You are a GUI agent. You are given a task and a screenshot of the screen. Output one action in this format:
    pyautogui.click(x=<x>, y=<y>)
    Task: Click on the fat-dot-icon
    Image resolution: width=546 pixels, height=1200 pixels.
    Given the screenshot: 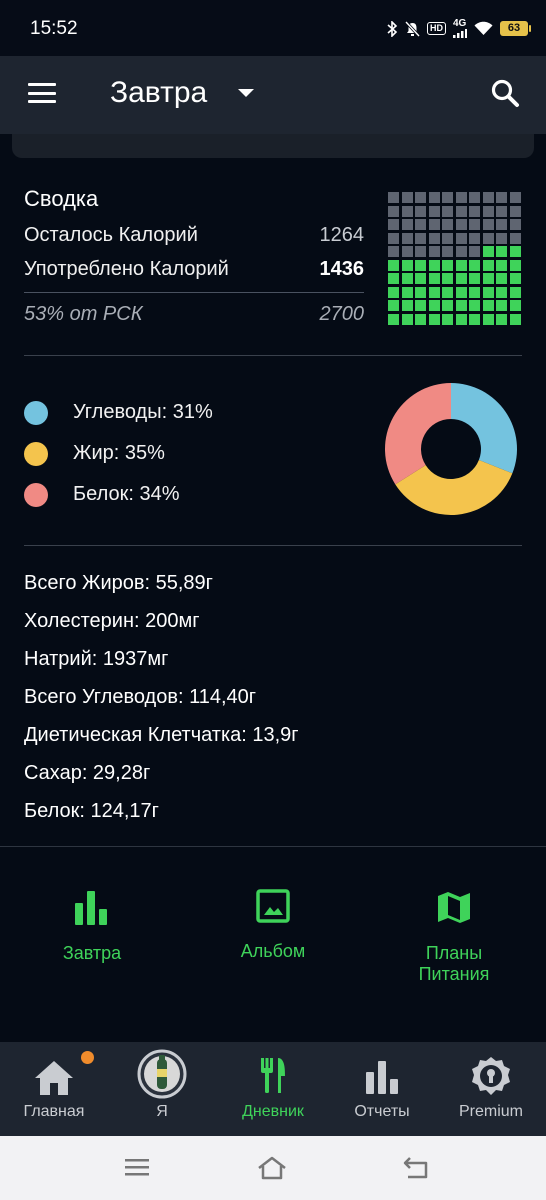 What is the action you would take?
    pyautogui.click(x=36, y=453)
    